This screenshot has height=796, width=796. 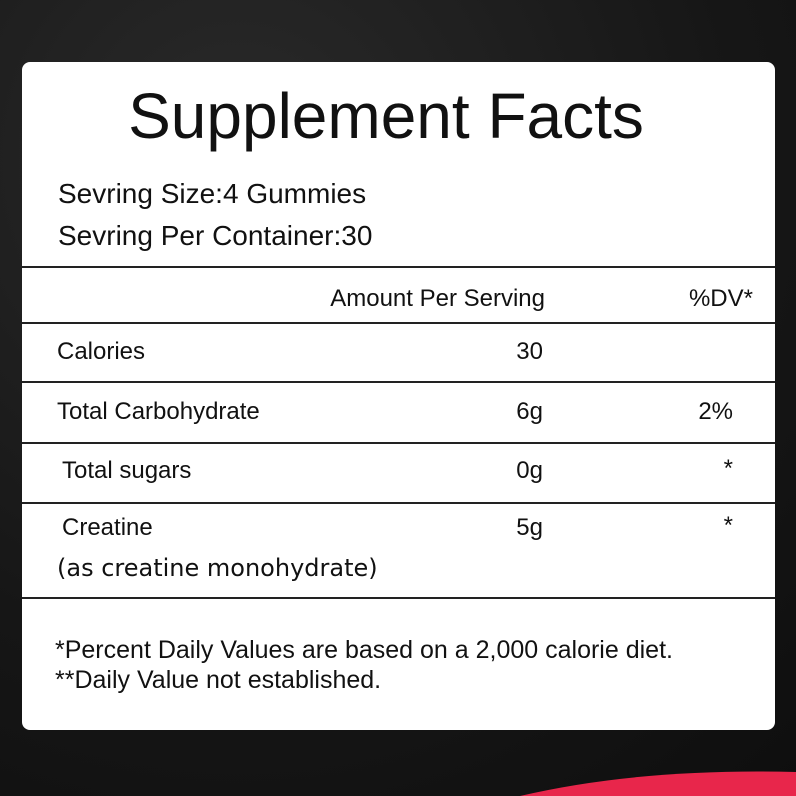 I want to click on nutrient-name: Total sugars, so click(x=127, y=470).